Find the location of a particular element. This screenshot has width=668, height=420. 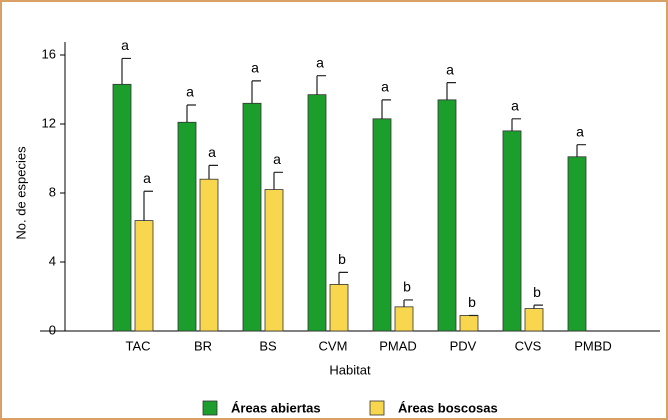

x-tick-label: CVS is located at coordinates (528, 345).